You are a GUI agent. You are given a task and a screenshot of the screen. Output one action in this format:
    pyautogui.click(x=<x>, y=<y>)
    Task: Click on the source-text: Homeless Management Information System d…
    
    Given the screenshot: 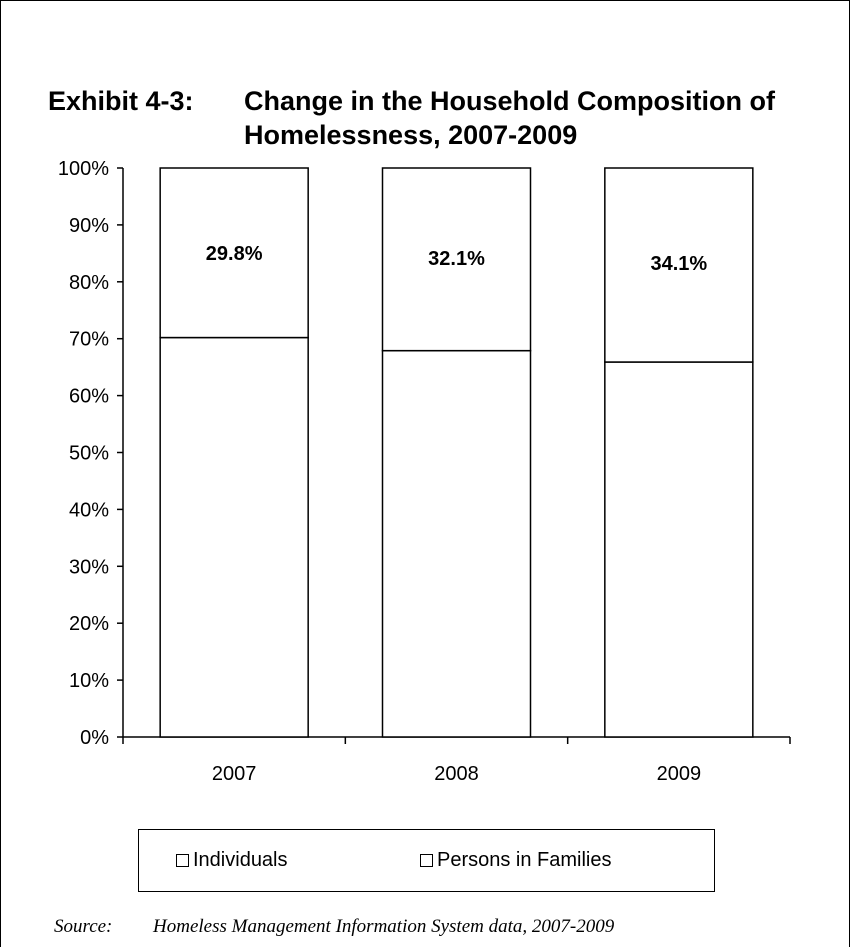 What is the action you would take?
    pyautogui.click(x=384, y=926)
    